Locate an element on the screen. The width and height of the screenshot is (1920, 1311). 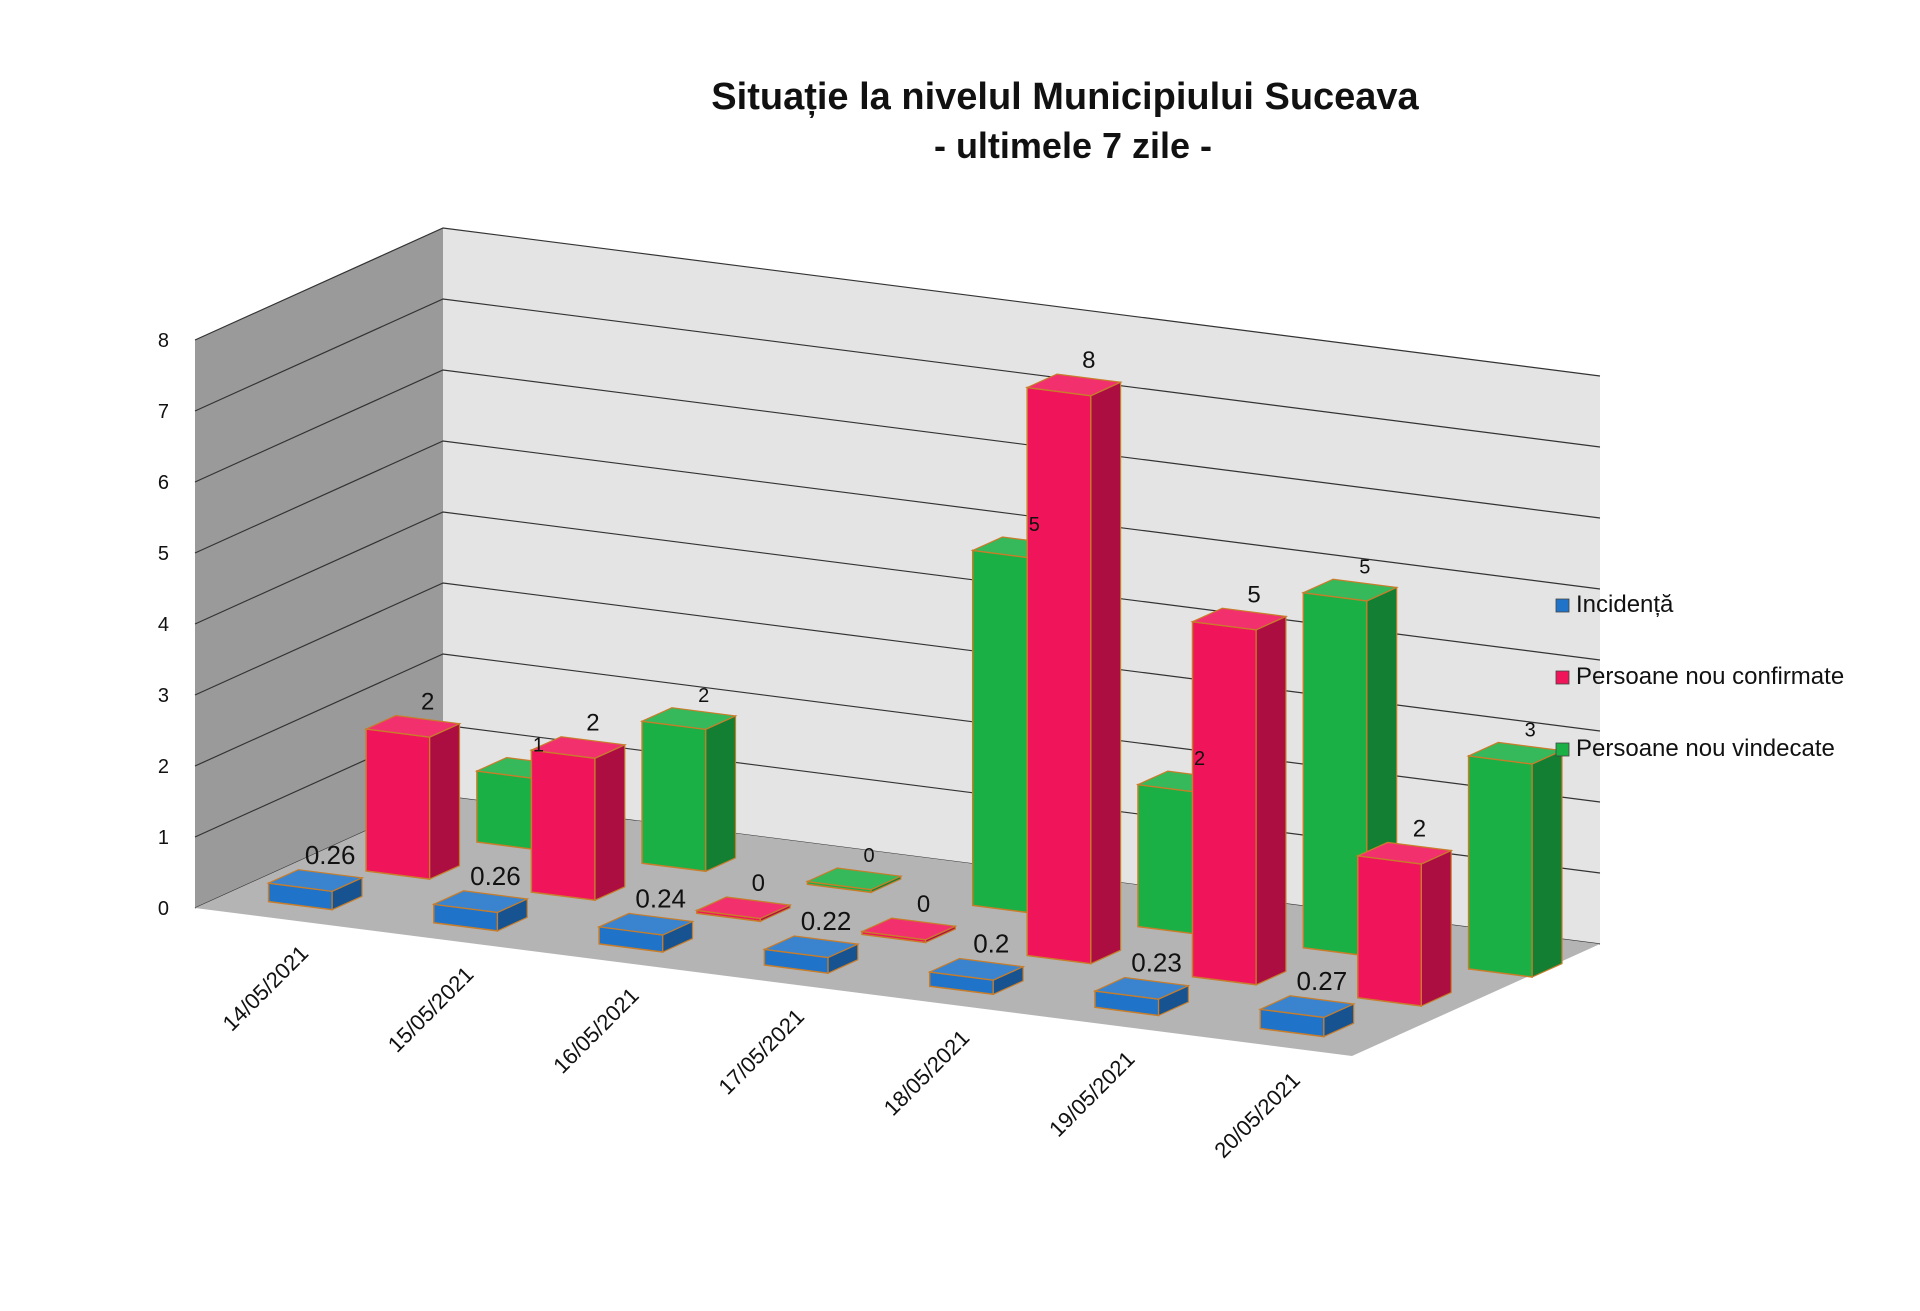
y-tick-label: 4 is located at coordinates (163, 625).